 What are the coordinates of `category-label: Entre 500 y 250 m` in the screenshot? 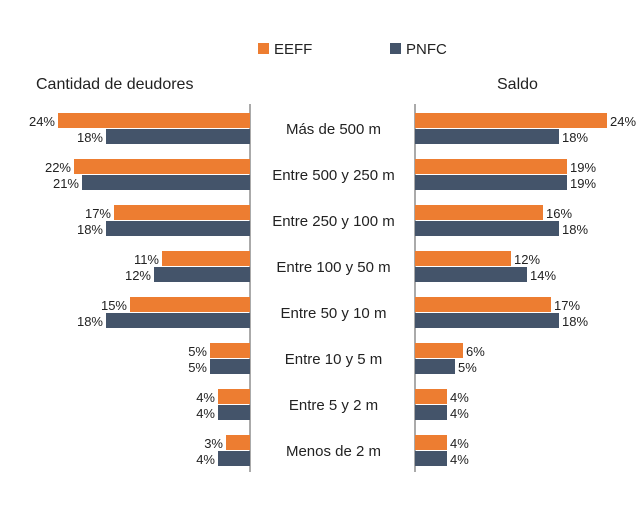 It's located at (333, 175).